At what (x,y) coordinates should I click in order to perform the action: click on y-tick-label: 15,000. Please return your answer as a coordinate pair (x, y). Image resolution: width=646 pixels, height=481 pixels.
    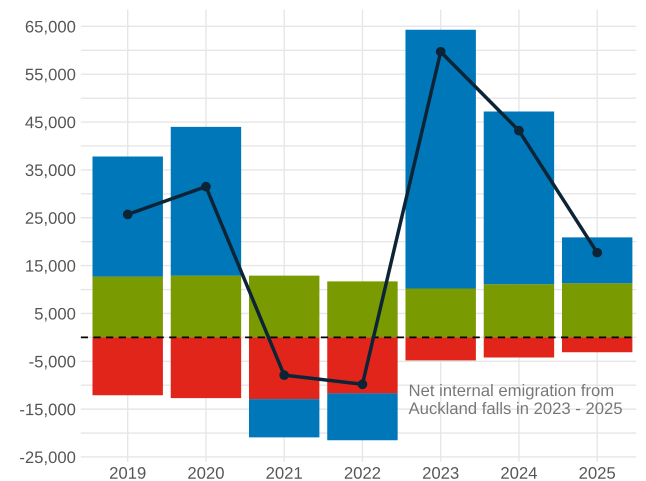
    Looking at the image, I should click on (51, 267).